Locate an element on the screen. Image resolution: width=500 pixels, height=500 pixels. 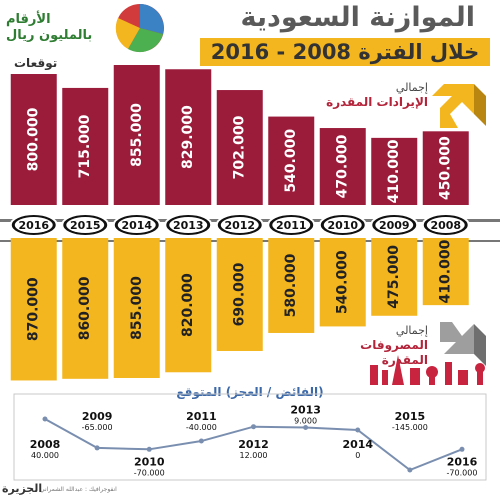
surplus-value-label: 0 is located at coordinates (357, 455).